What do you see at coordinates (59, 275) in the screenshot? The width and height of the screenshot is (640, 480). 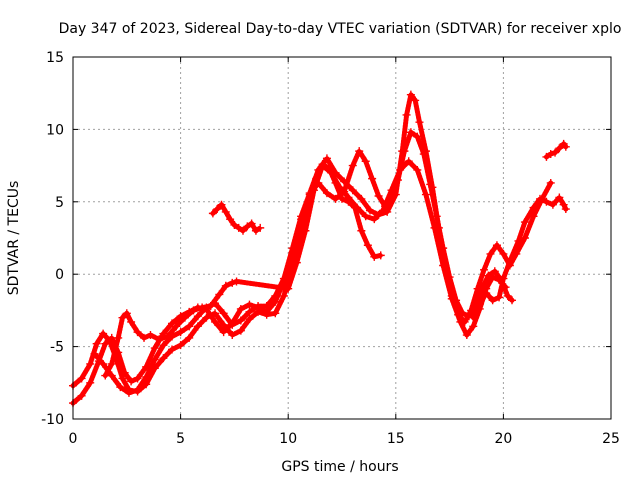 I see `y-tick-label: 0` at bounding box center [59, 275].